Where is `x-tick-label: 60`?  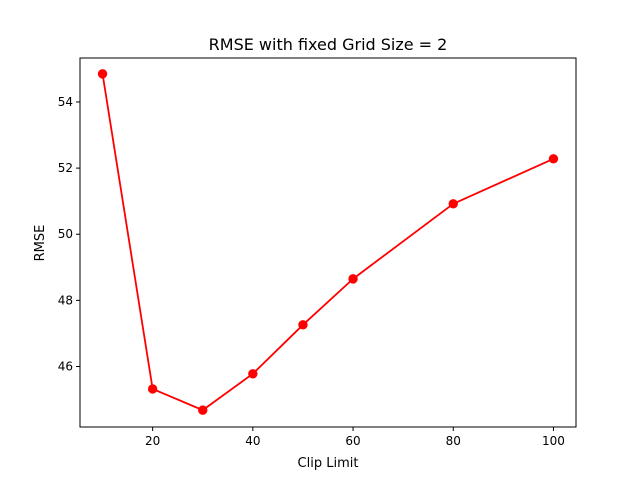
x-tick-label: 60 is located at coordinates (352, 441).